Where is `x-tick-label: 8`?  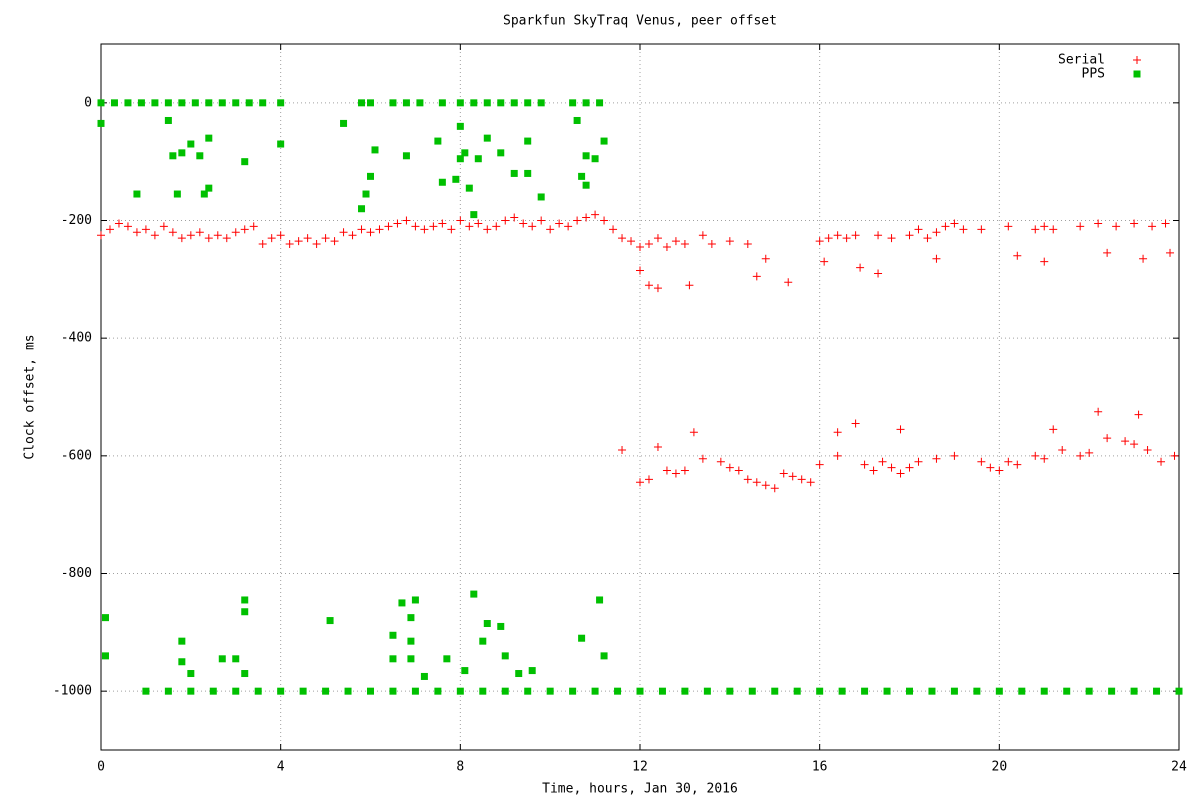 x-tick-label: 8 is located at coordinates (460, 767).